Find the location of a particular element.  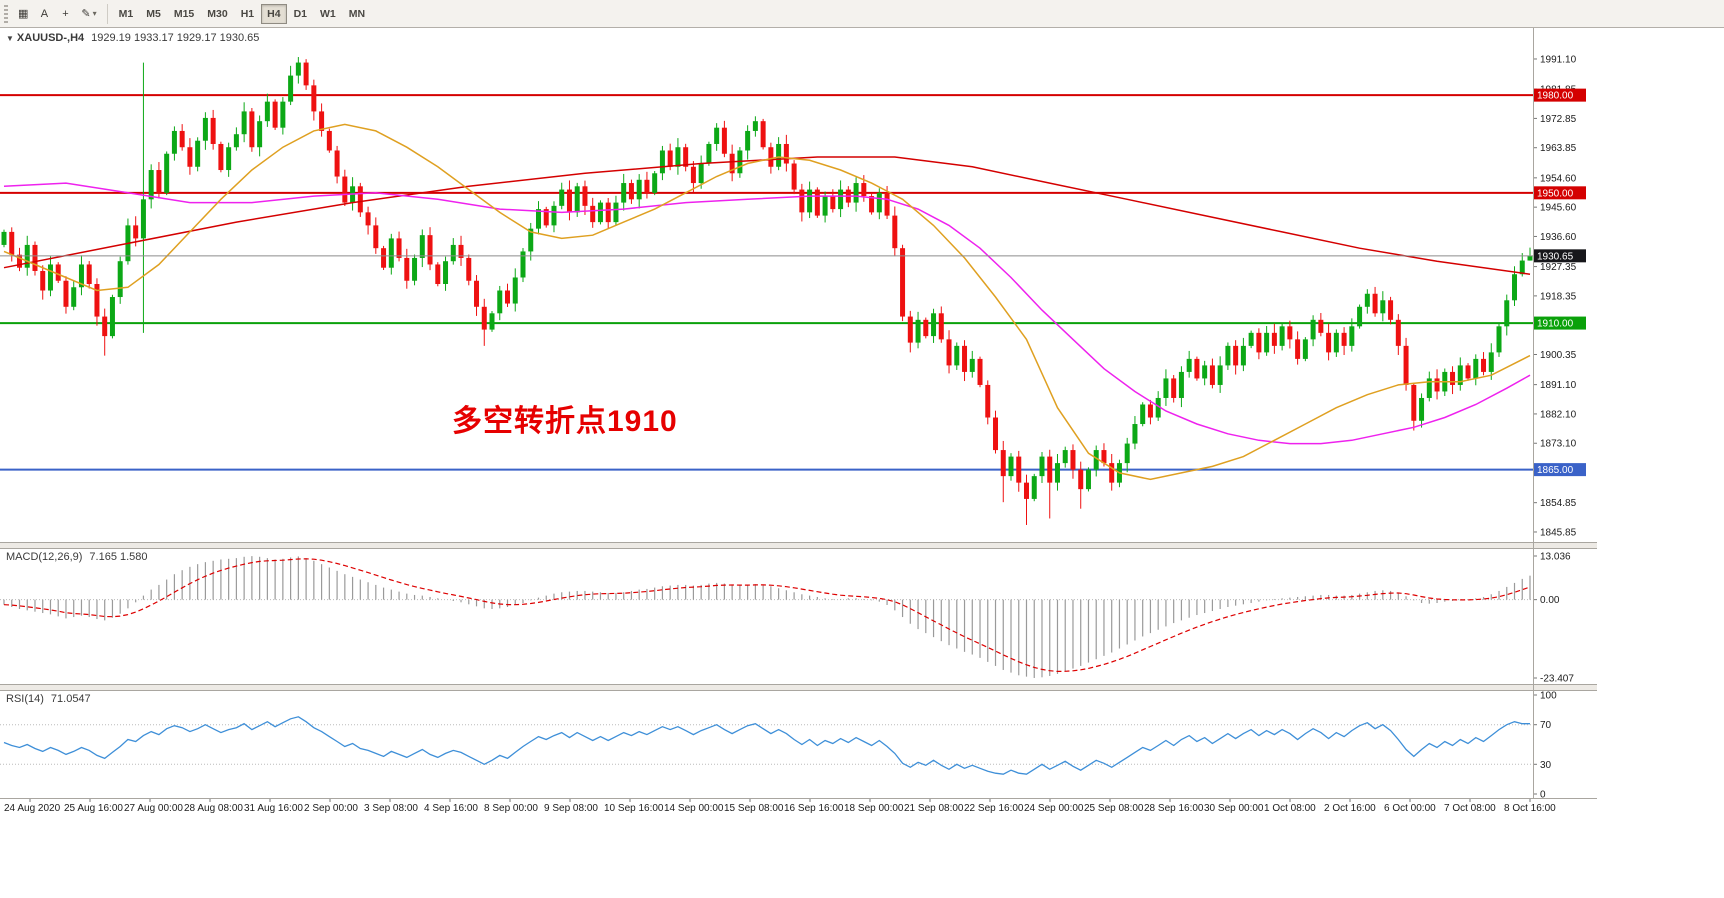

time-axis-label: 21 Sep 08:00 is located at coordinates (934, 808).